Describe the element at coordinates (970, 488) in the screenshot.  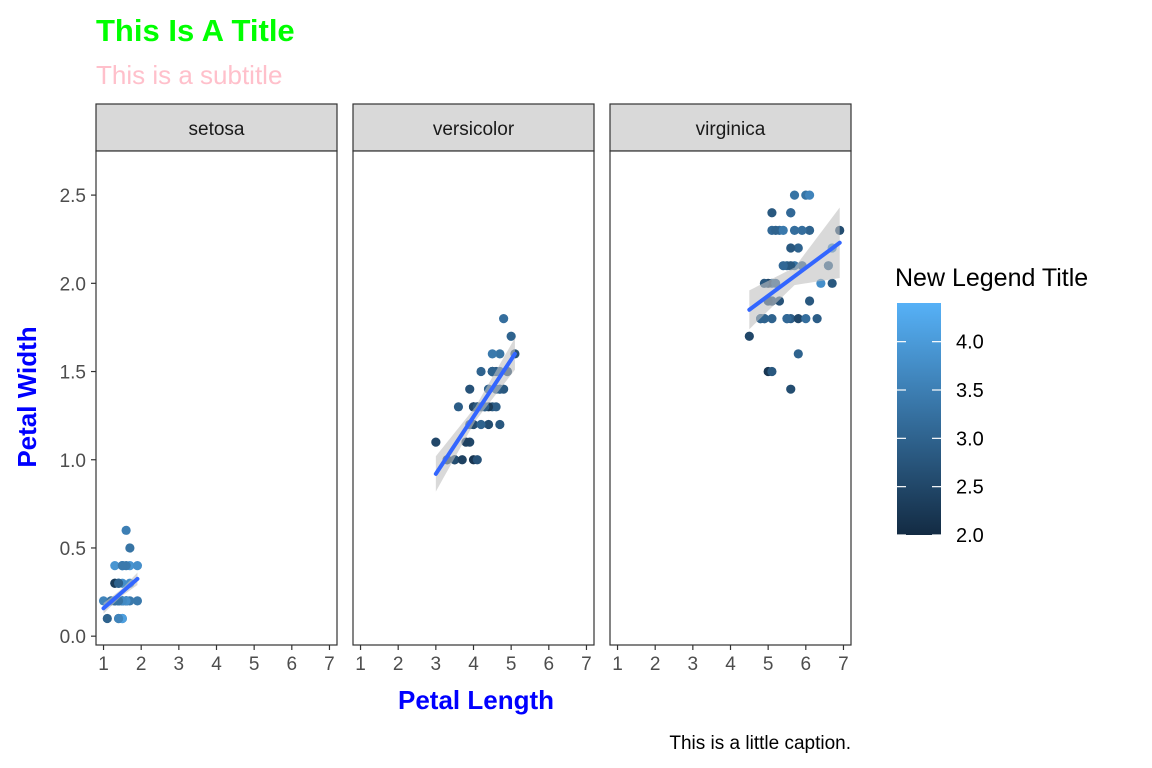
I see `legend-tick-label: 2.5` at that location.